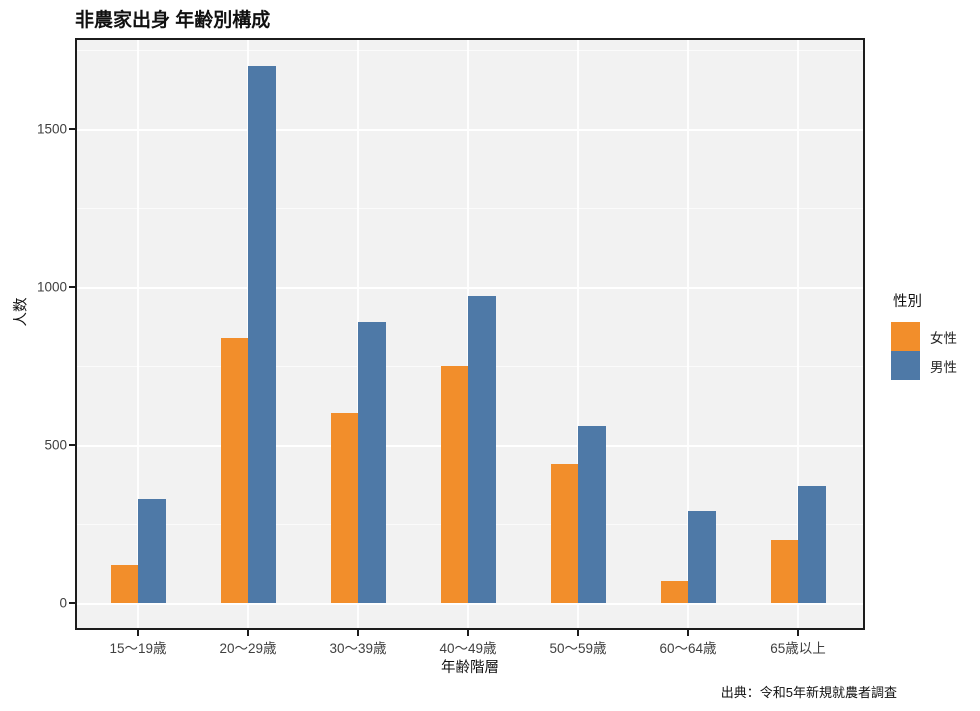 The width and height of the screenshot is (980, 711). Describe the element at coordinates (138, 648) in the screenshot. I see `x-tick-label-0: 15〜19歳` at that location.